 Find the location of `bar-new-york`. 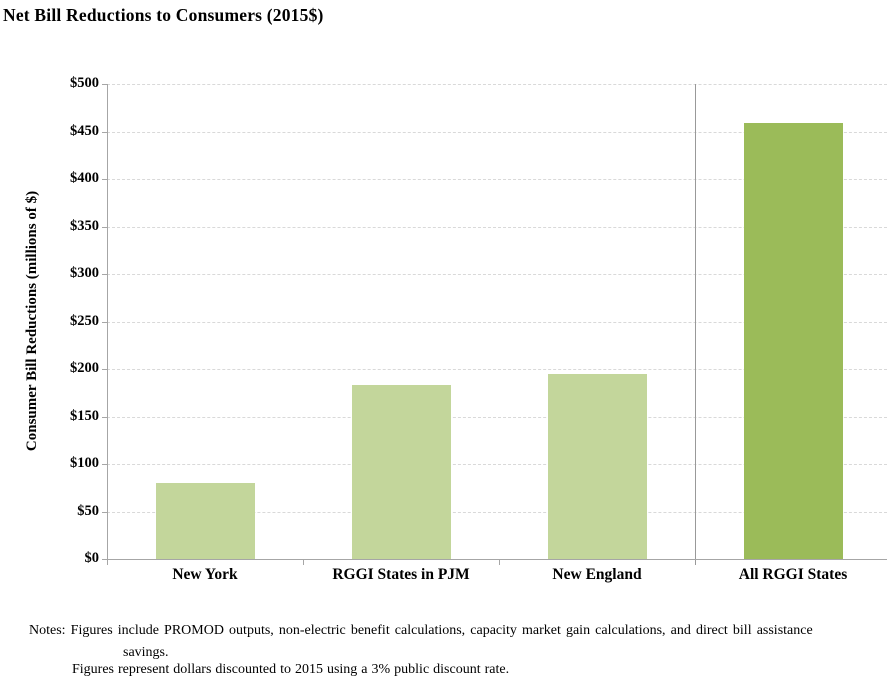

bar-new-york is located at coordinates (205, 521).